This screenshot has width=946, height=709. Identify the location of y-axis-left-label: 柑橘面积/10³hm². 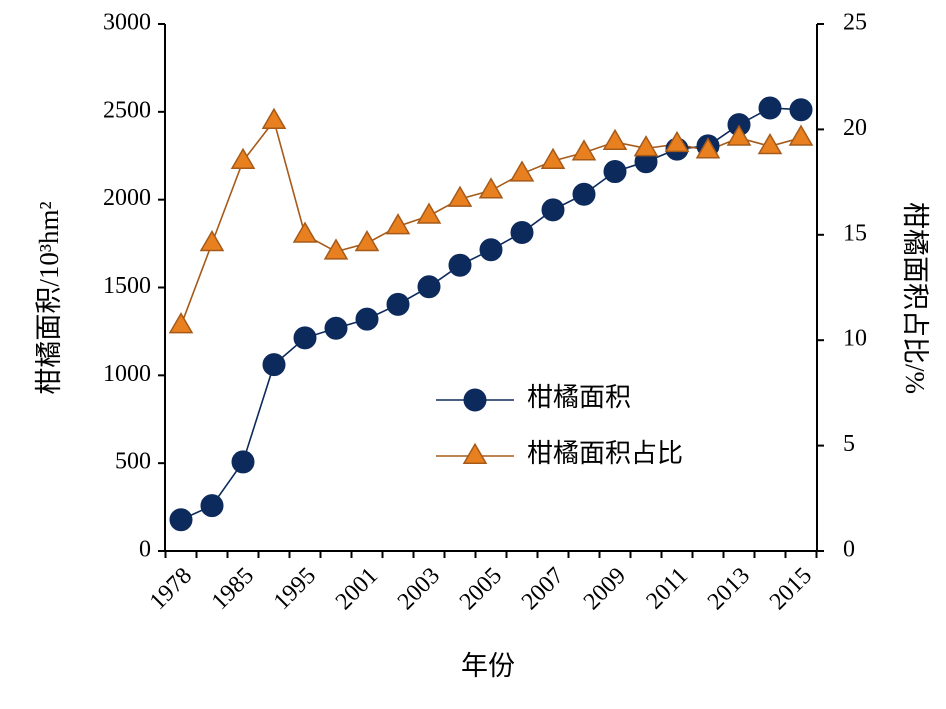
(49, 297).